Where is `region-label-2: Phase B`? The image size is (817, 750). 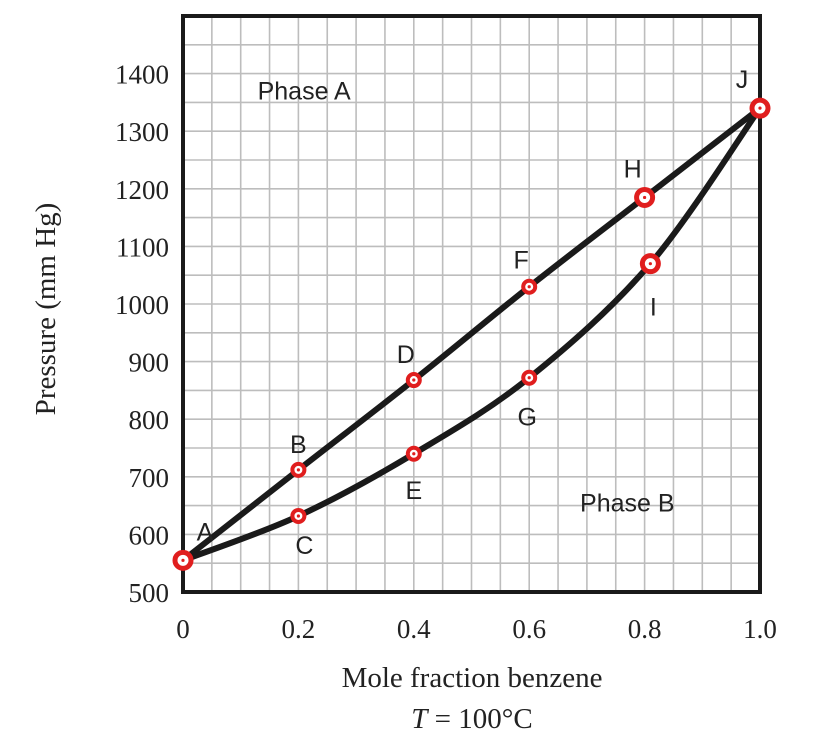
region-label-2: Phase B is located at coordinates (627, 503).